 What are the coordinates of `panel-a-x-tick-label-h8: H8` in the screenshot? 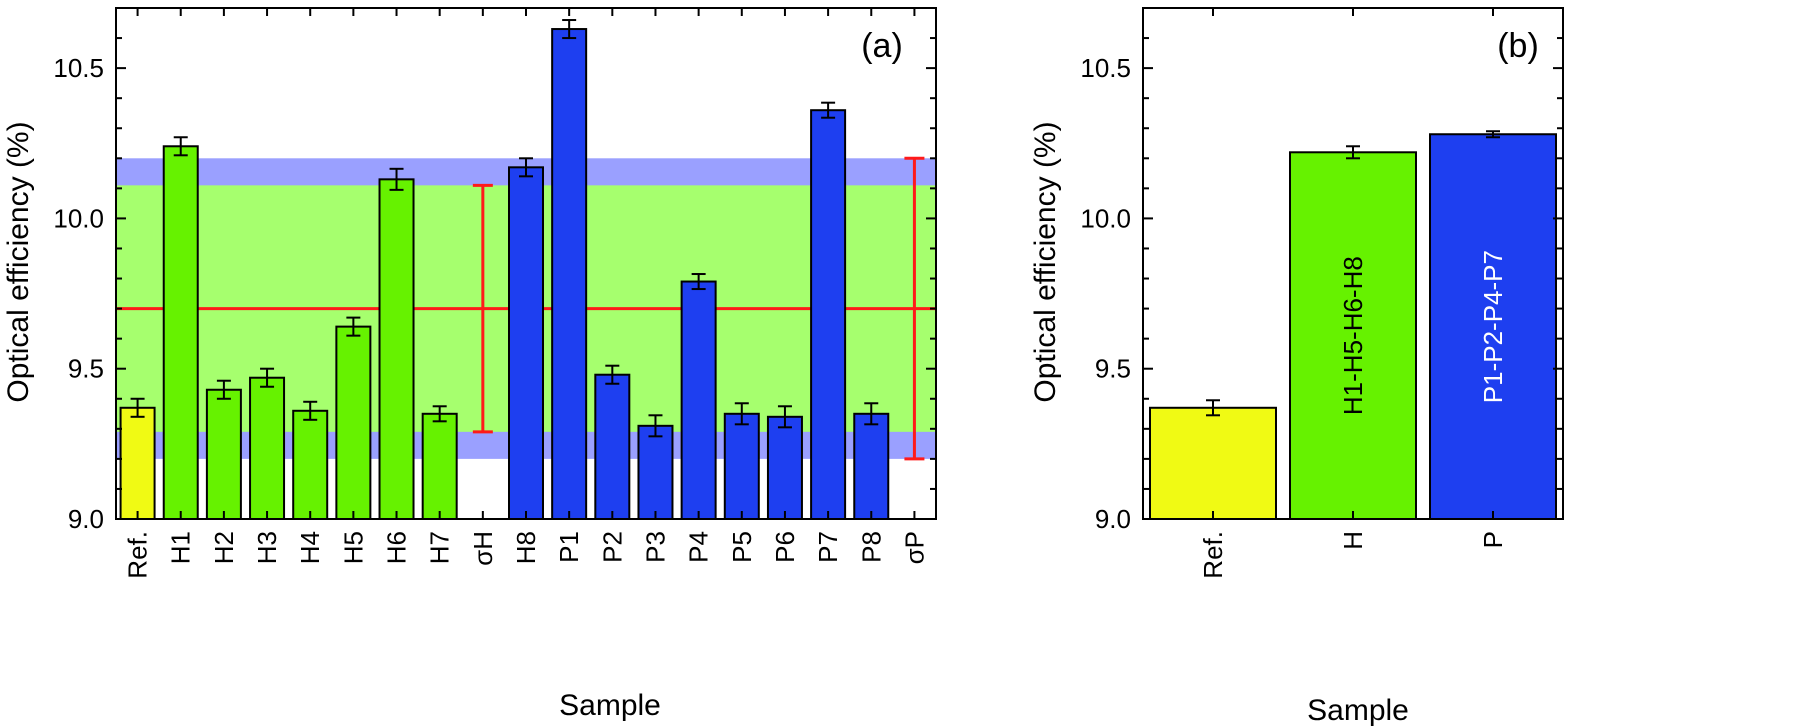 It's located at (526, 547).